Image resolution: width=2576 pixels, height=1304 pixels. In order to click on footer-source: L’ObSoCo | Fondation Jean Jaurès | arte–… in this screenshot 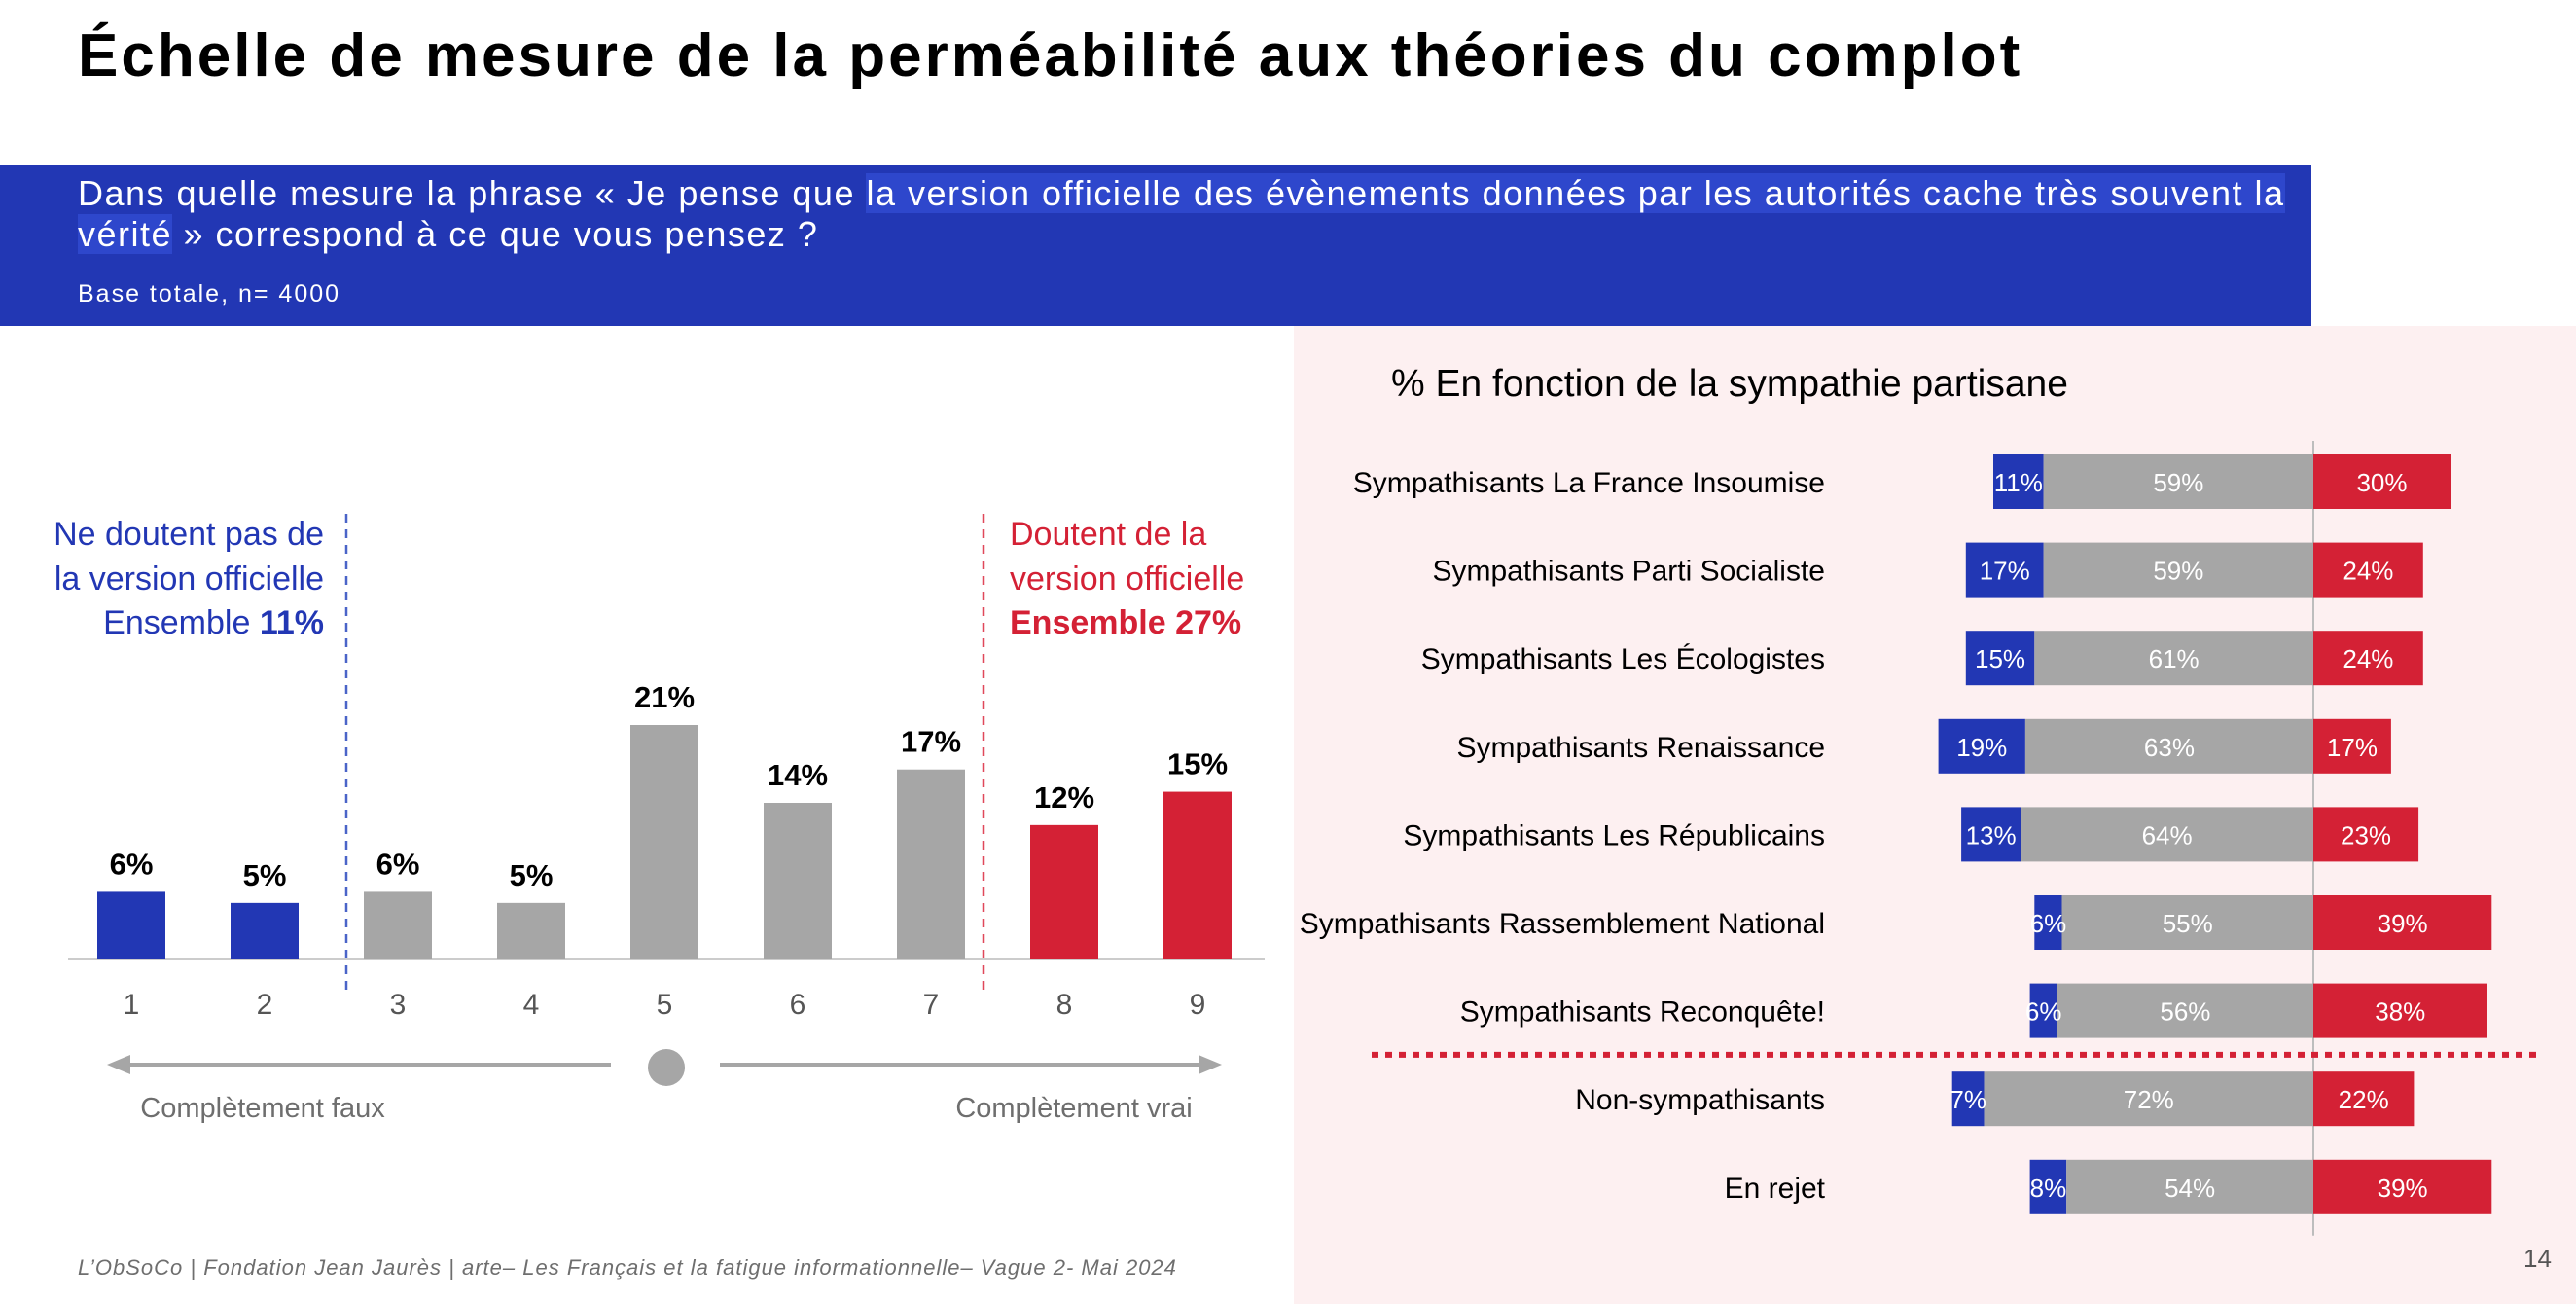, I will do `click(627, 1267)`.